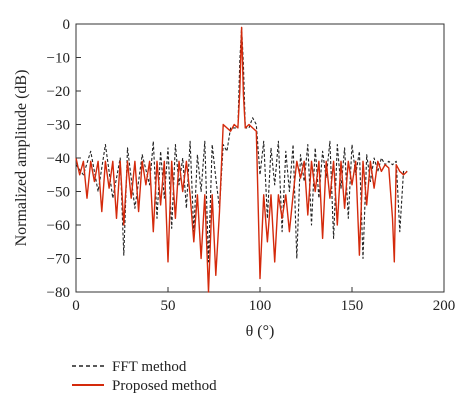 The height and width of the screenshot is (416, 474). Describe the element at coordinates (58, 193) in the screenshot. I see `y-tick-label: −50` at that location.